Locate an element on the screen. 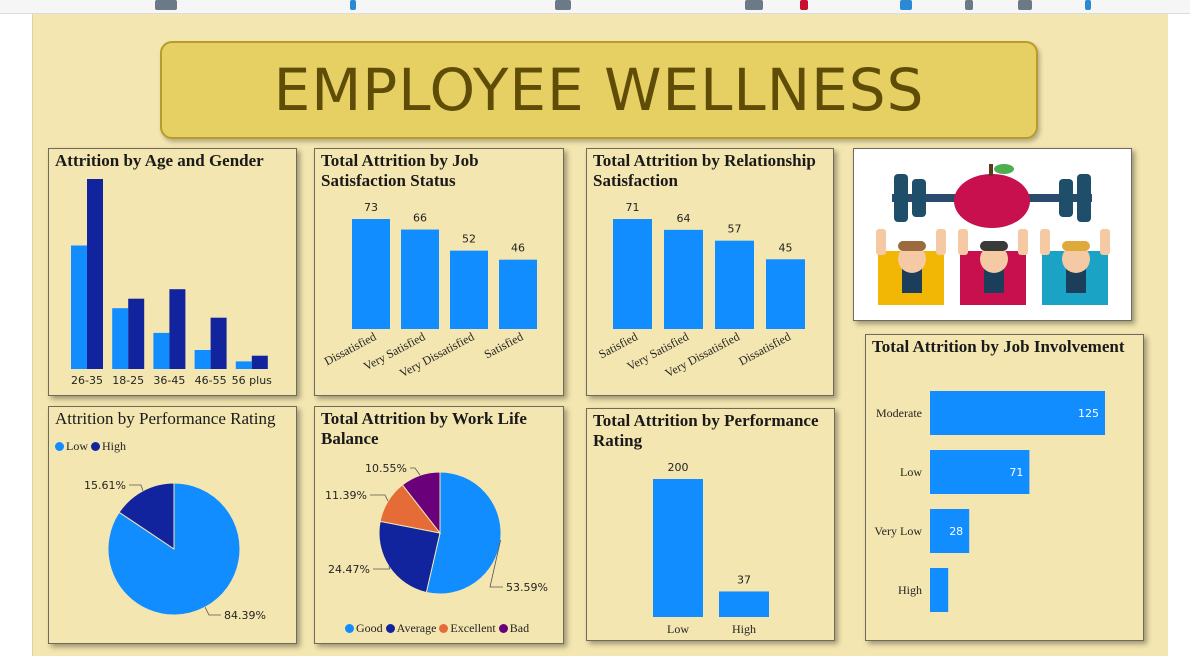 The width and height of the screenshot is (1190, 656). chart-legend: Low High is located at coordinates (92, 446).